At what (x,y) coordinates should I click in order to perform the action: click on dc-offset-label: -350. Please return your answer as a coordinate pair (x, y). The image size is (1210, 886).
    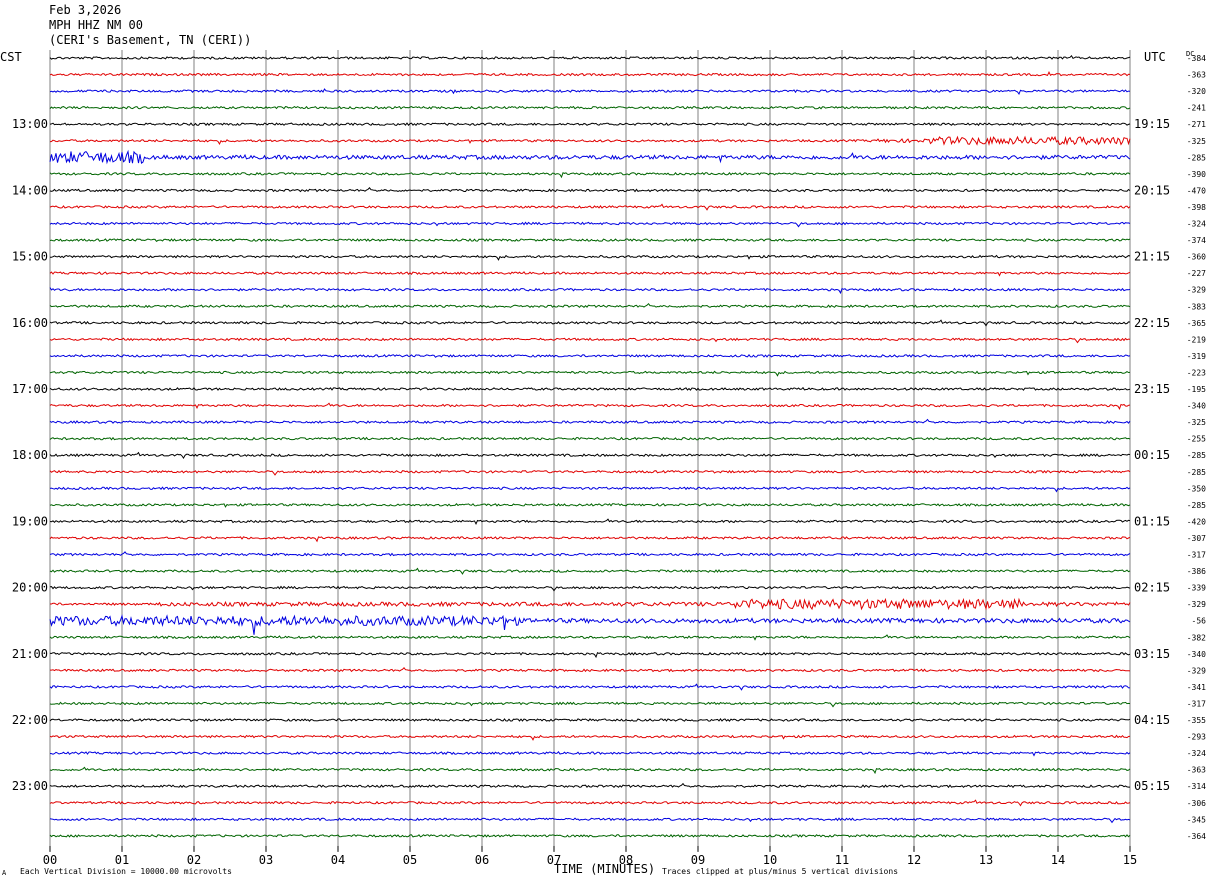
    Looking at the image, I should click on (1196, 488).